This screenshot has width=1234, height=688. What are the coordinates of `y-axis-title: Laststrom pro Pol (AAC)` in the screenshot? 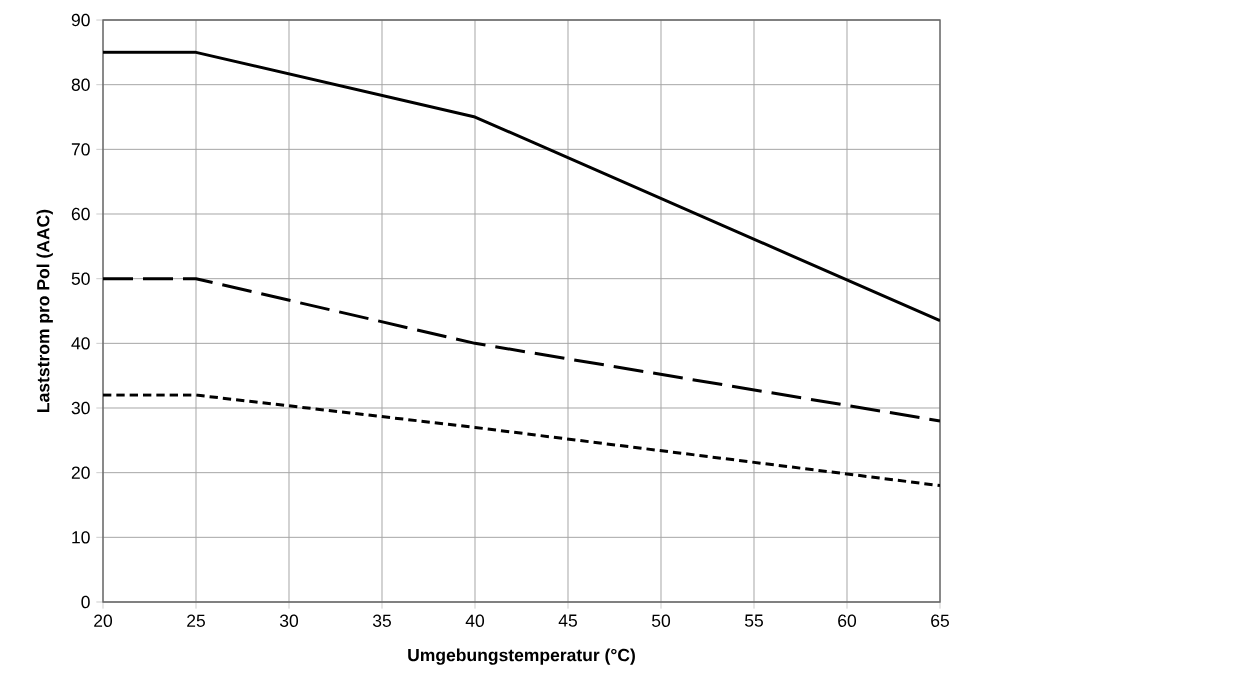 It's located at (44, 310).